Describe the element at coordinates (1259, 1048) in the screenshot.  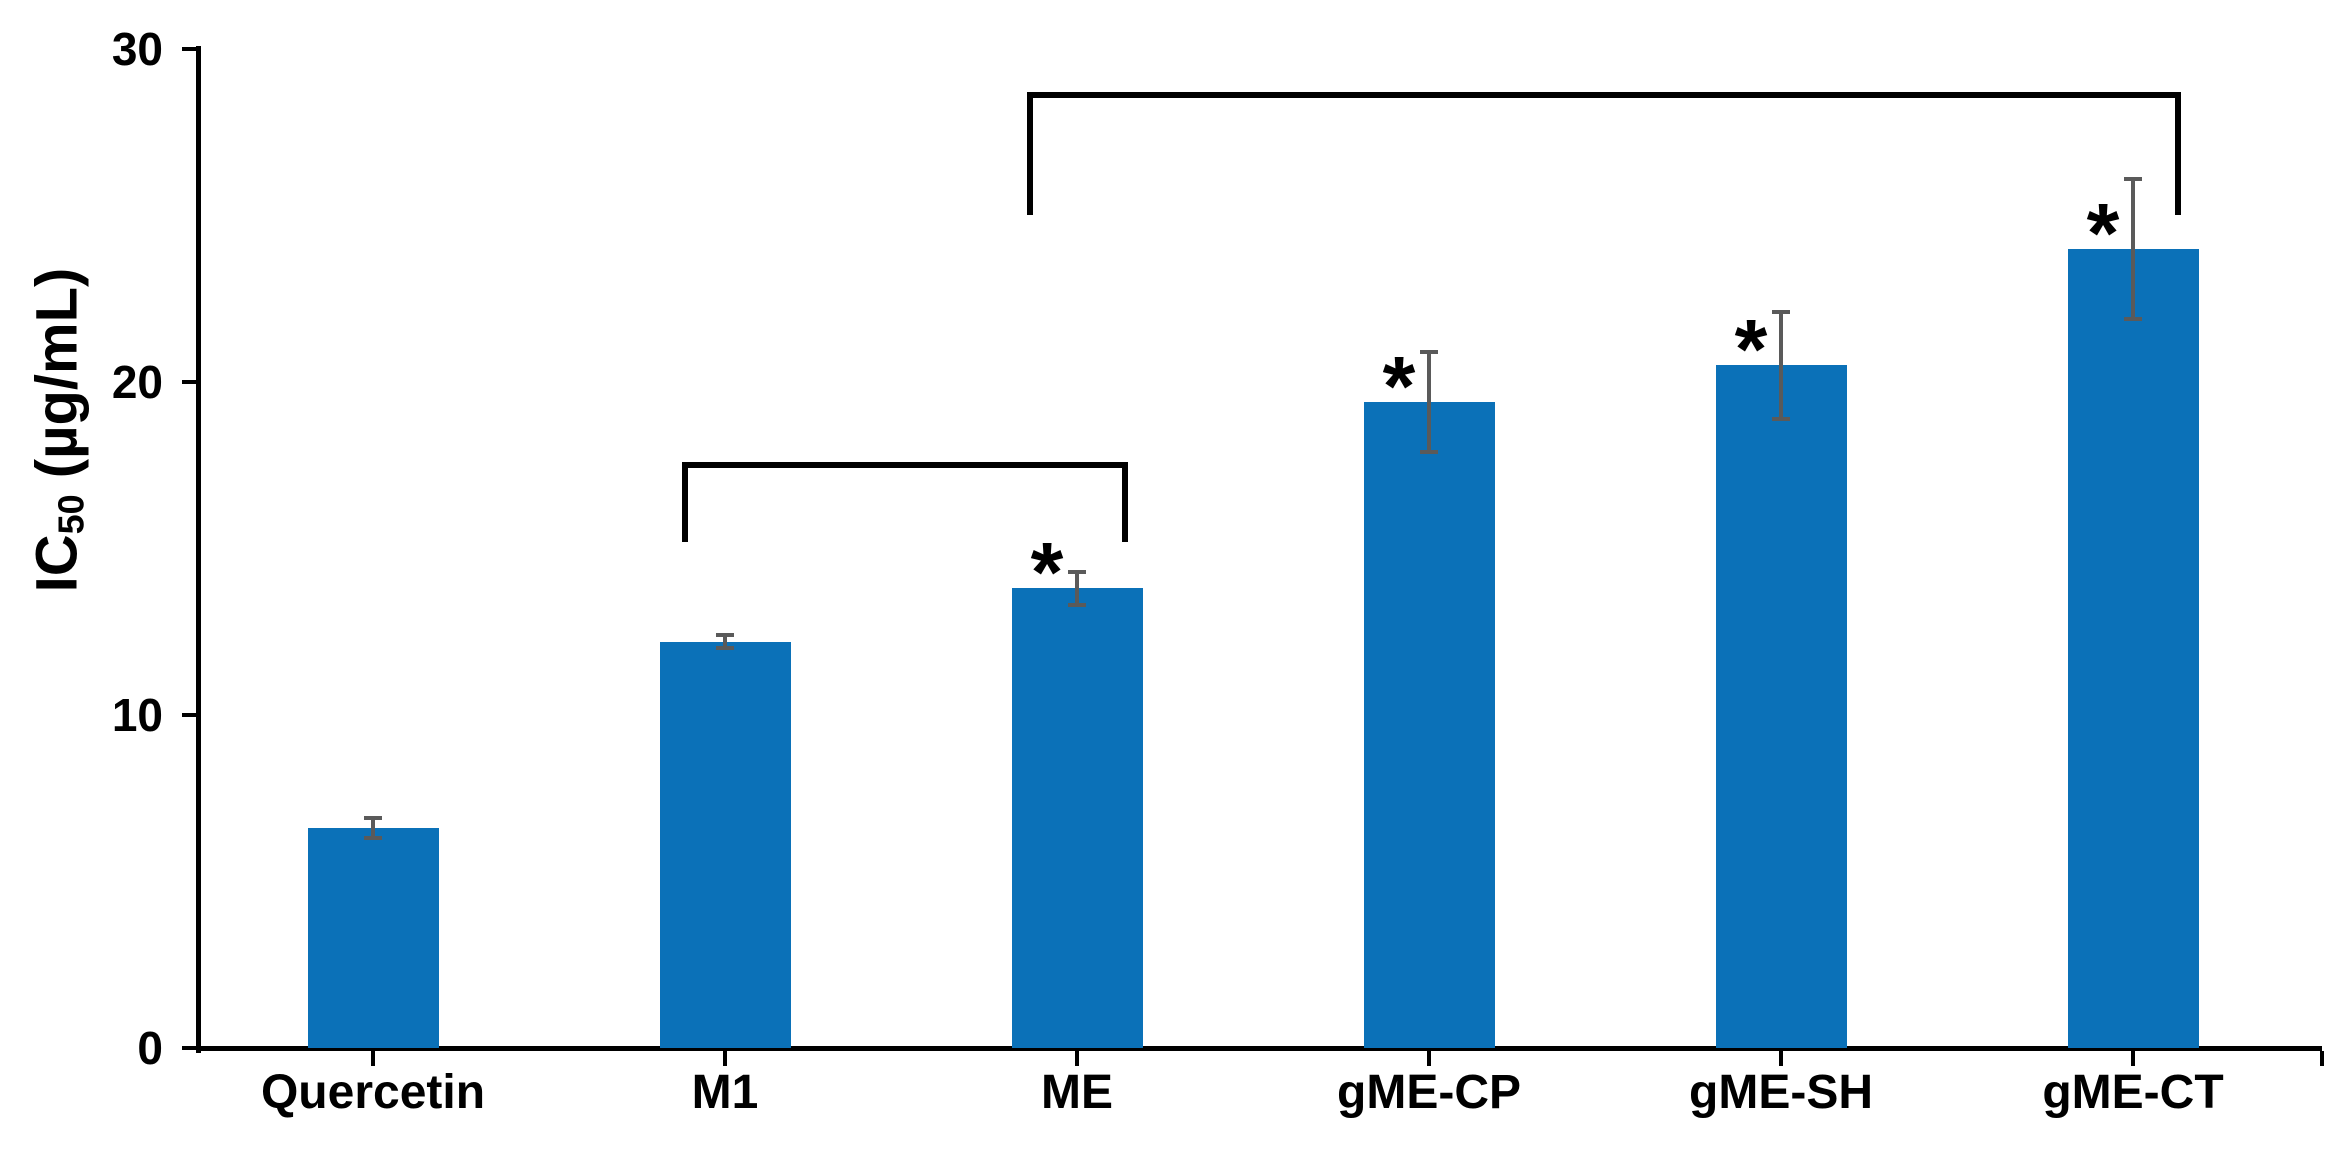
I see `x-axis-line` at that location.